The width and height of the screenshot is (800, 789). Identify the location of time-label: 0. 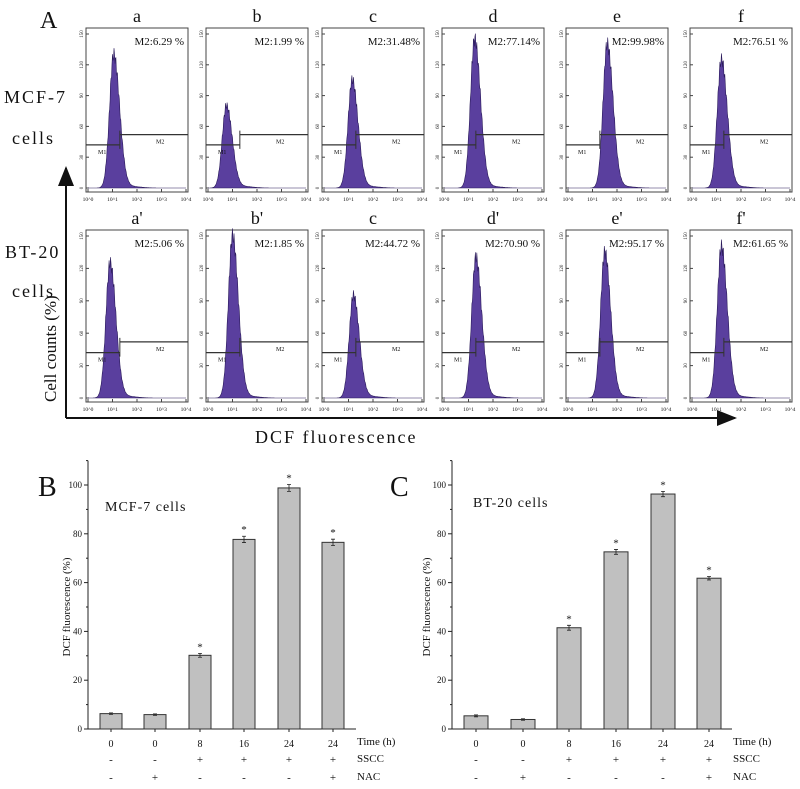
(111, 744).